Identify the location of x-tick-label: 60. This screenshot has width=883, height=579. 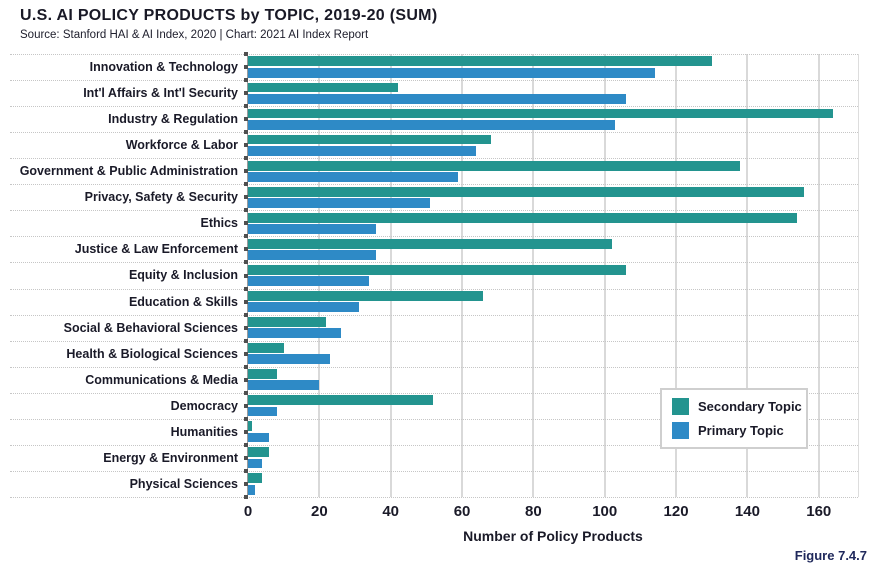
(462, 511).